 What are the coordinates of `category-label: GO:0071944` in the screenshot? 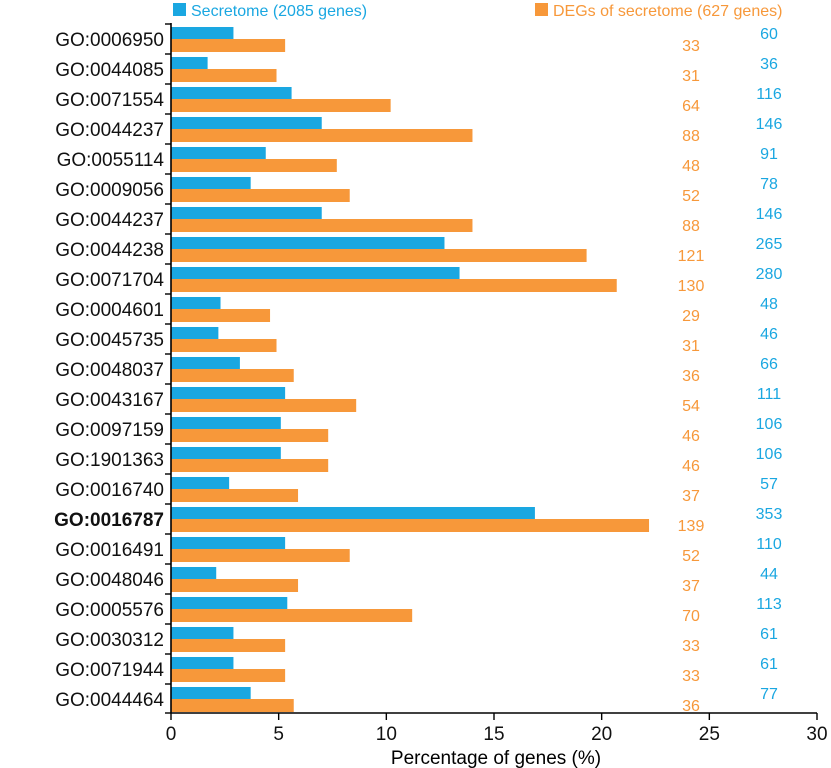 It's located at (109, 670).